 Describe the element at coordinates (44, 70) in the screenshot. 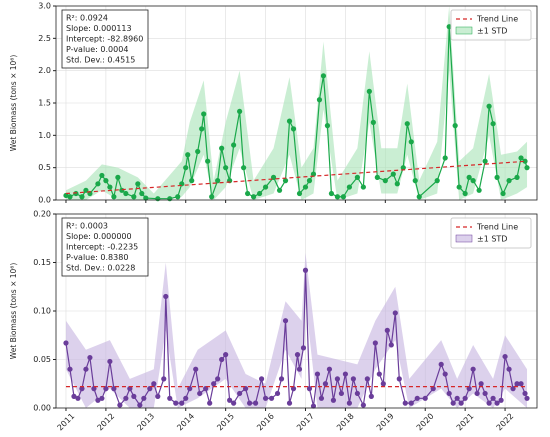

I see `y-tick-label: 2.0` at that location.